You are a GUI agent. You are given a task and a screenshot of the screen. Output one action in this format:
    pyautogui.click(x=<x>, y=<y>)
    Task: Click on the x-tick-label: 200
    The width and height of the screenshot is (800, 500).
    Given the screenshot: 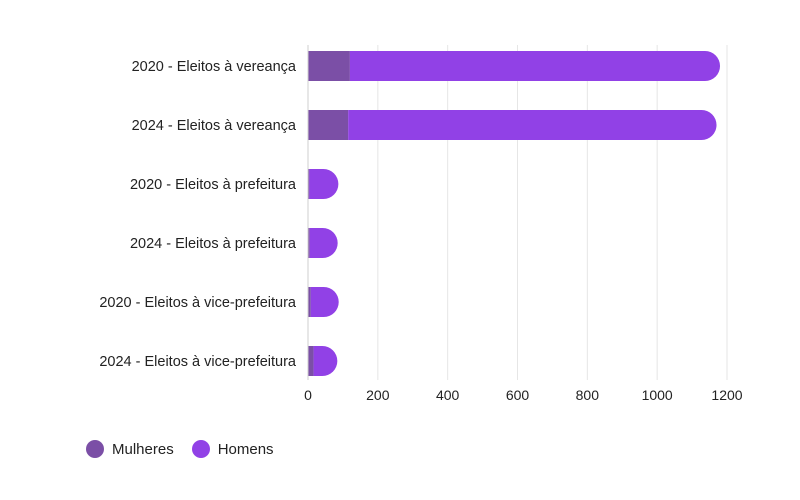 What is the action you would take?
    pyautogui.click(x=378, y=395)
    